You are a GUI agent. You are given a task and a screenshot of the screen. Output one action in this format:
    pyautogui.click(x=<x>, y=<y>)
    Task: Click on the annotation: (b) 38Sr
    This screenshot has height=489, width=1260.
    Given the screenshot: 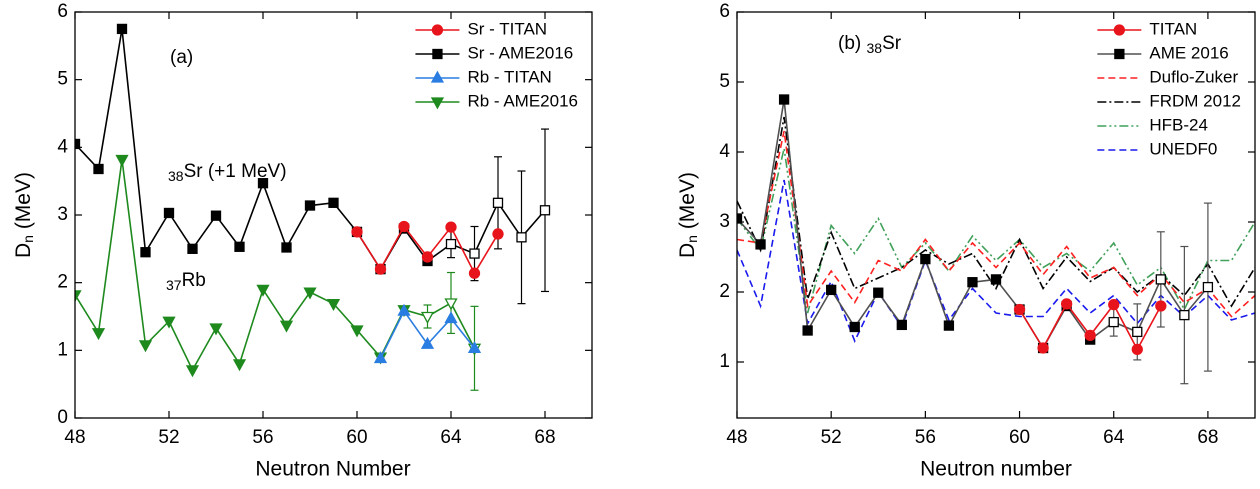 What is the action you would take?
    pyautogui.click(x=870, y=44)
    